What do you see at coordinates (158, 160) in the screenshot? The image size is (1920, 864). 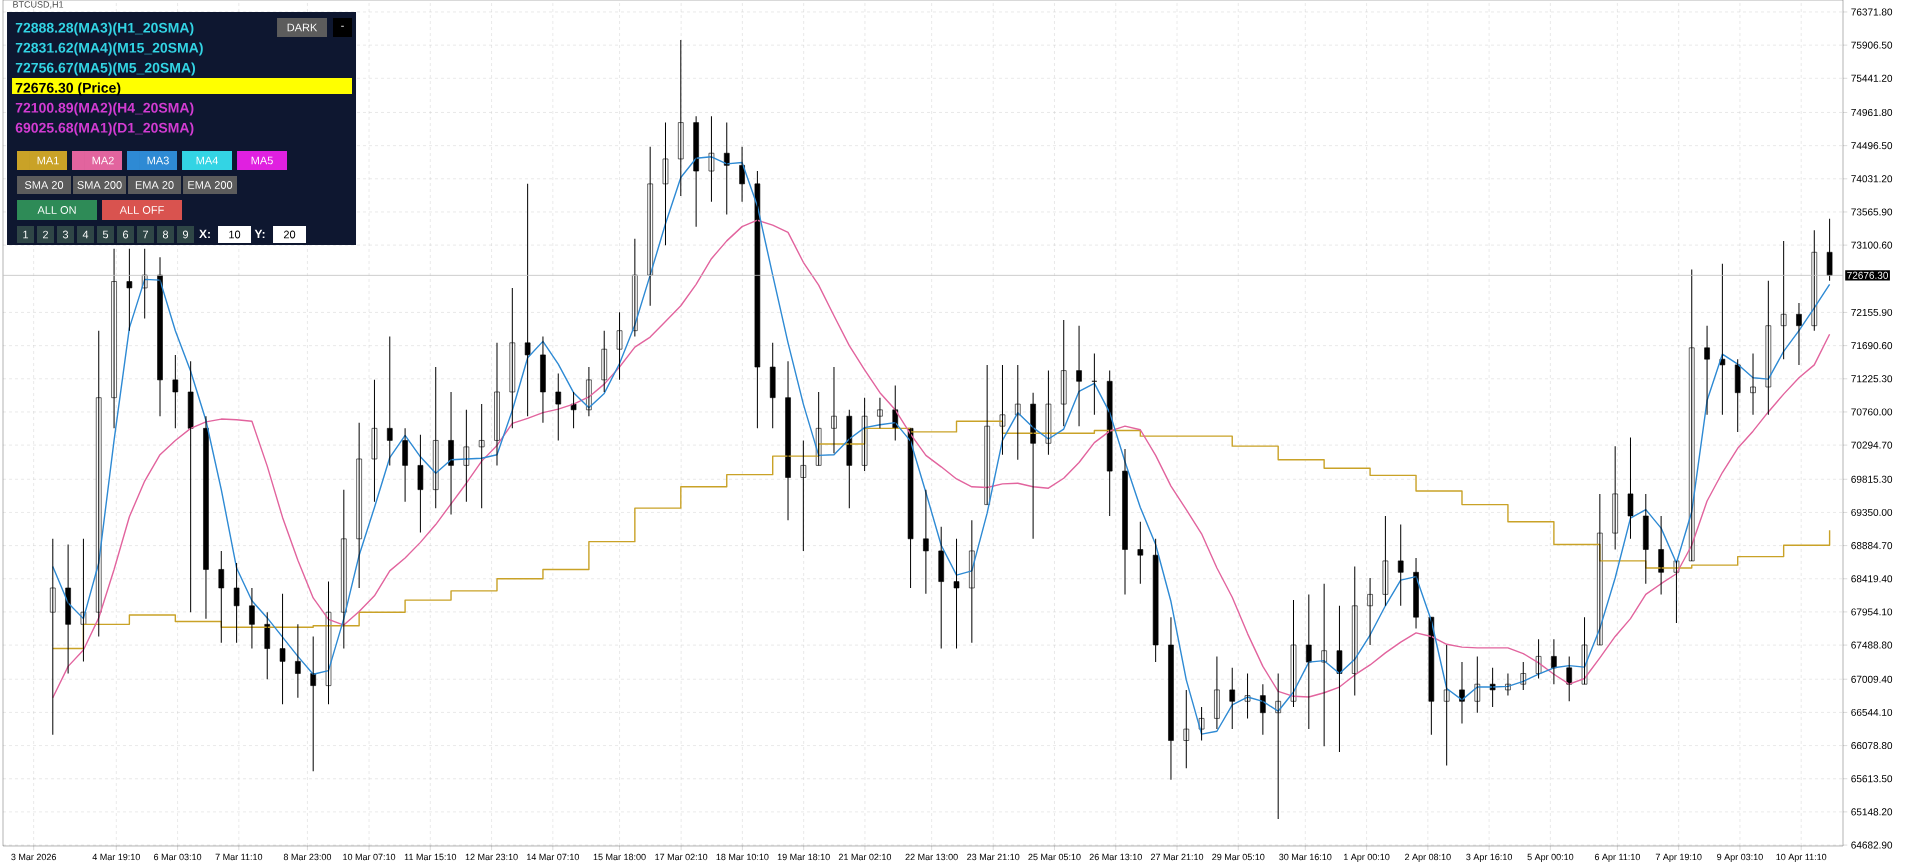 I see `legend-label: MA3` at bounding box center [158, 160].